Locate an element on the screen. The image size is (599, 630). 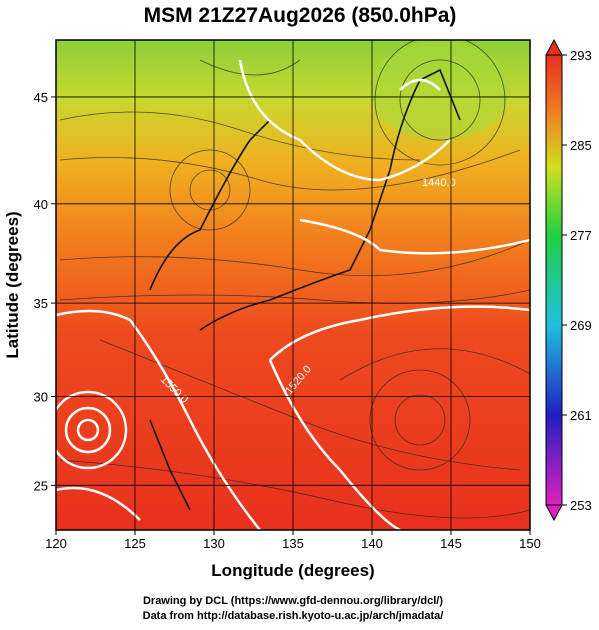
colorbar is located at coordinates (554, 280).